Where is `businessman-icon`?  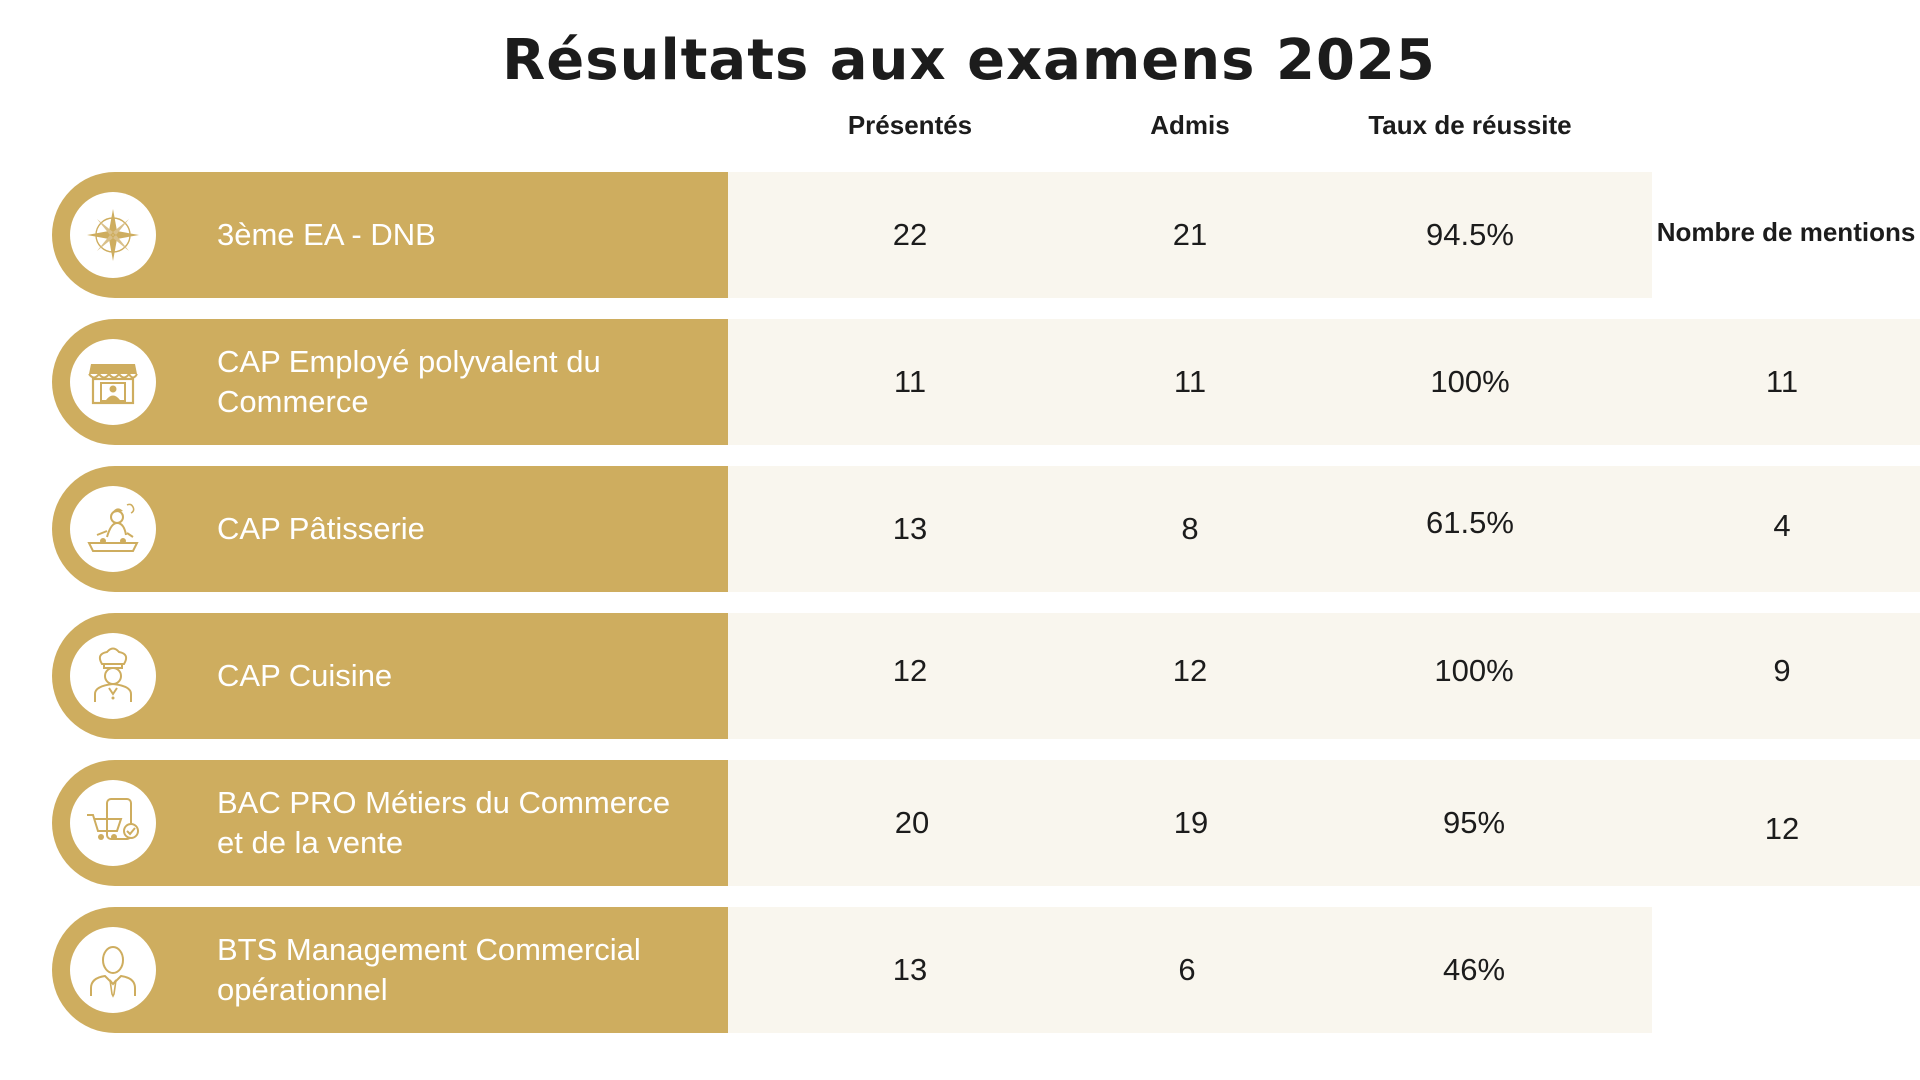
businessman-icon is located at coordinates (113, 972).